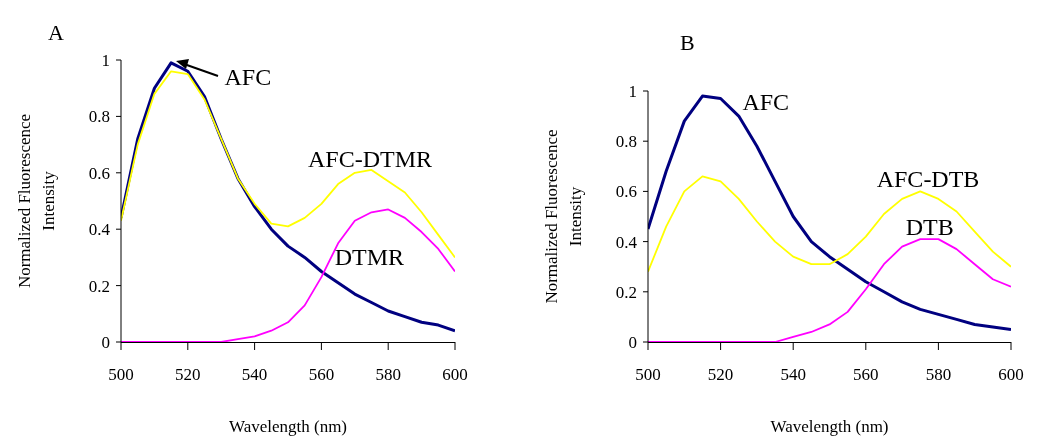 The image size is (1039, 447). I want to click on chart-title: B, so click(687, 43).